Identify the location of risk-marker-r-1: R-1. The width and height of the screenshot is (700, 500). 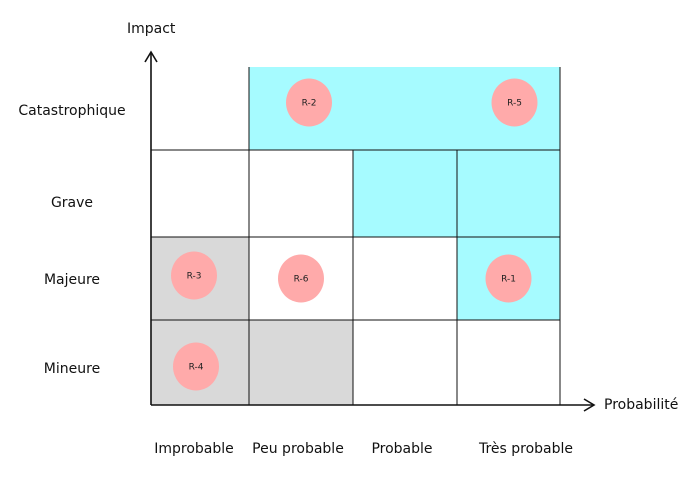
(508, 278).